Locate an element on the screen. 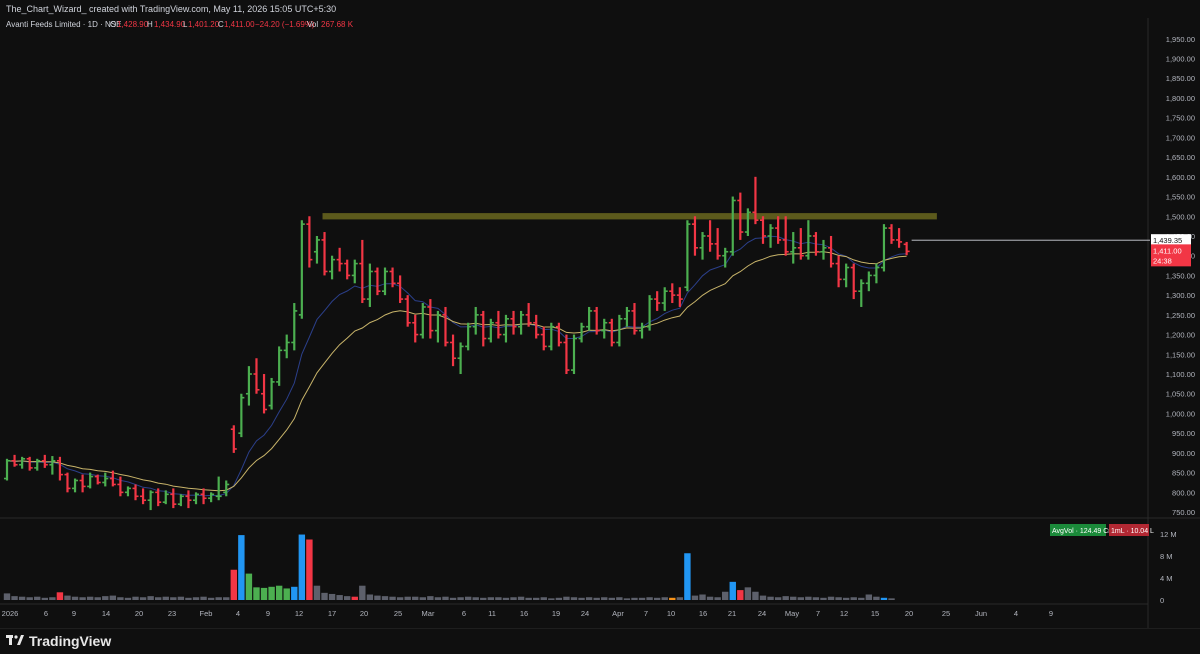 Image resolution: width=1200 pixels, height=654 pixels. volume-tick-label: 8 M is located at coordinates (1166, 556).